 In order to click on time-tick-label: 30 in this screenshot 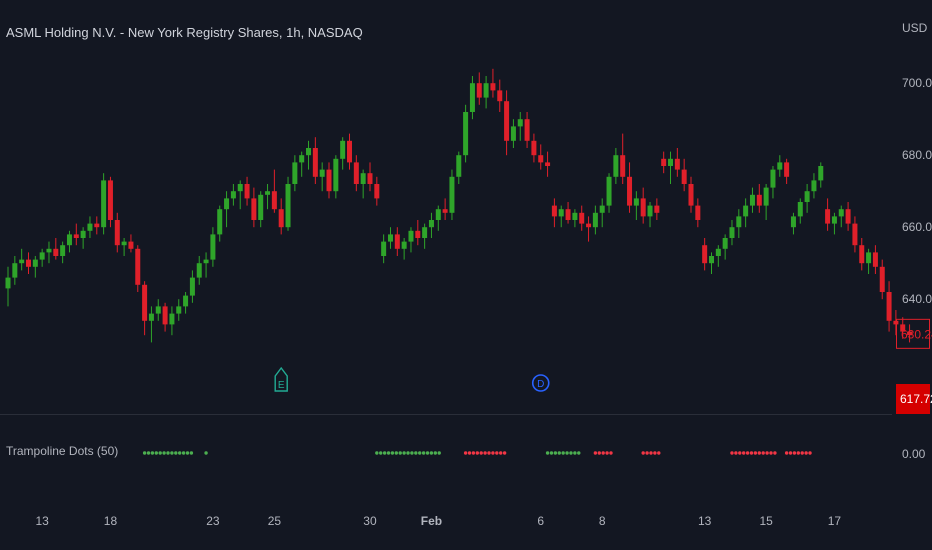, I will do `click(370, 521)`.